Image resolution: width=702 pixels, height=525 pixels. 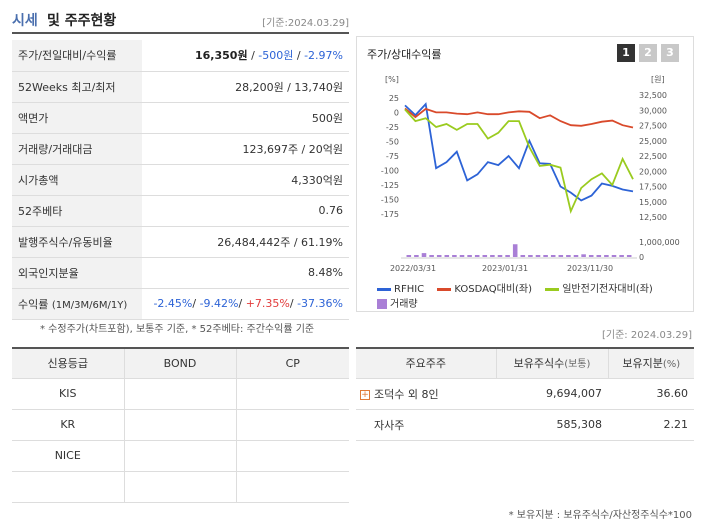 What do you see at coordinates (77, 273) in the screenshot?
I see `row-label: 외국인지분율` at bounding box center [77, 273].